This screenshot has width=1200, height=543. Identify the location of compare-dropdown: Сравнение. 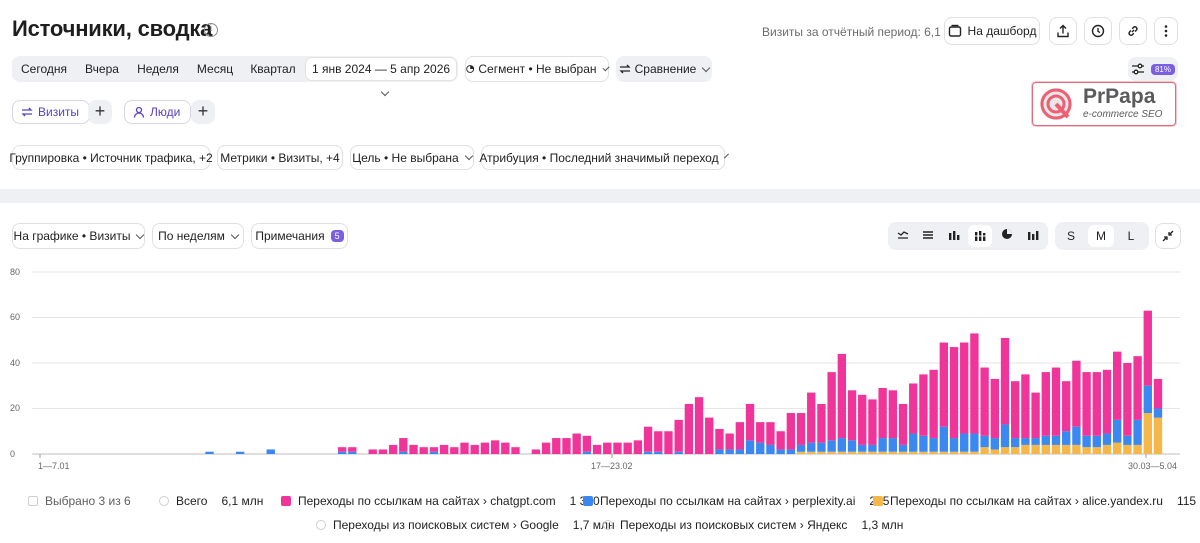
(664, 69).